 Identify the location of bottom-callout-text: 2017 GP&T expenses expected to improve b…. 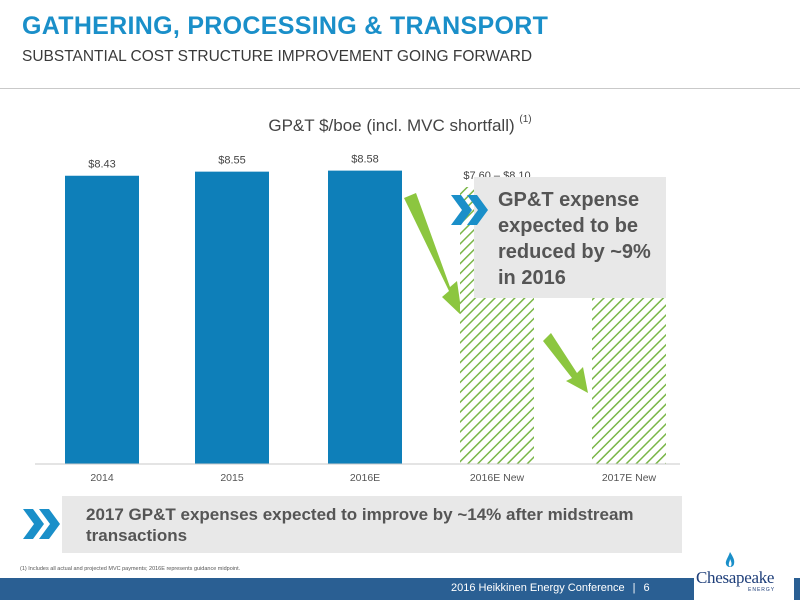
(360, 525).